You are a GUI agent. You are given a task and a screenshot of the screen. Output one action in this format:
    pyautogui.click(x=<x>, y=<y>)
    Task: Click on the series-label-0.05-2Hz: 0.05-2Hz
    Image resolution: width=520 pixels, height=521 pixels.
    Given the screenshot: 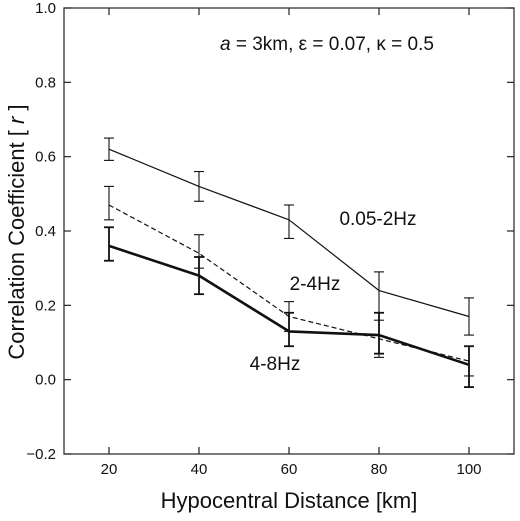 What is the action you would take?
    pyautogui.click(x=377, y=219)
    